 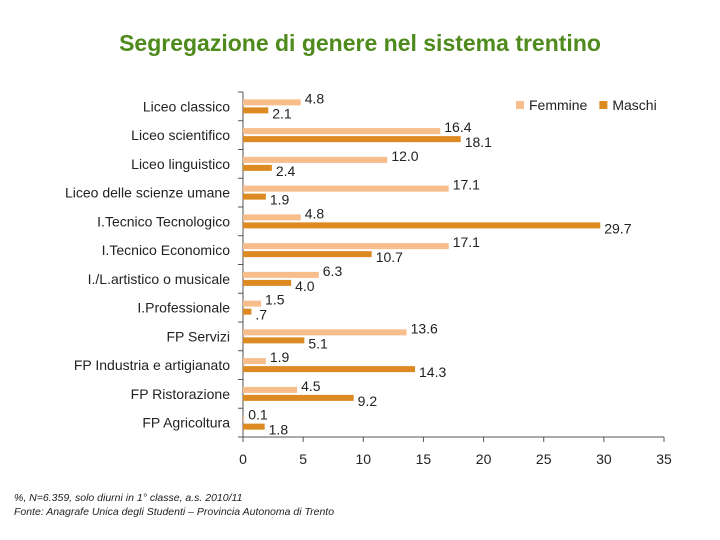 What do you see at coordinates (346, 246) in the screenshot?
I see `bar-femmine-i-tecnico-economico` at bounding box center [346, 246].